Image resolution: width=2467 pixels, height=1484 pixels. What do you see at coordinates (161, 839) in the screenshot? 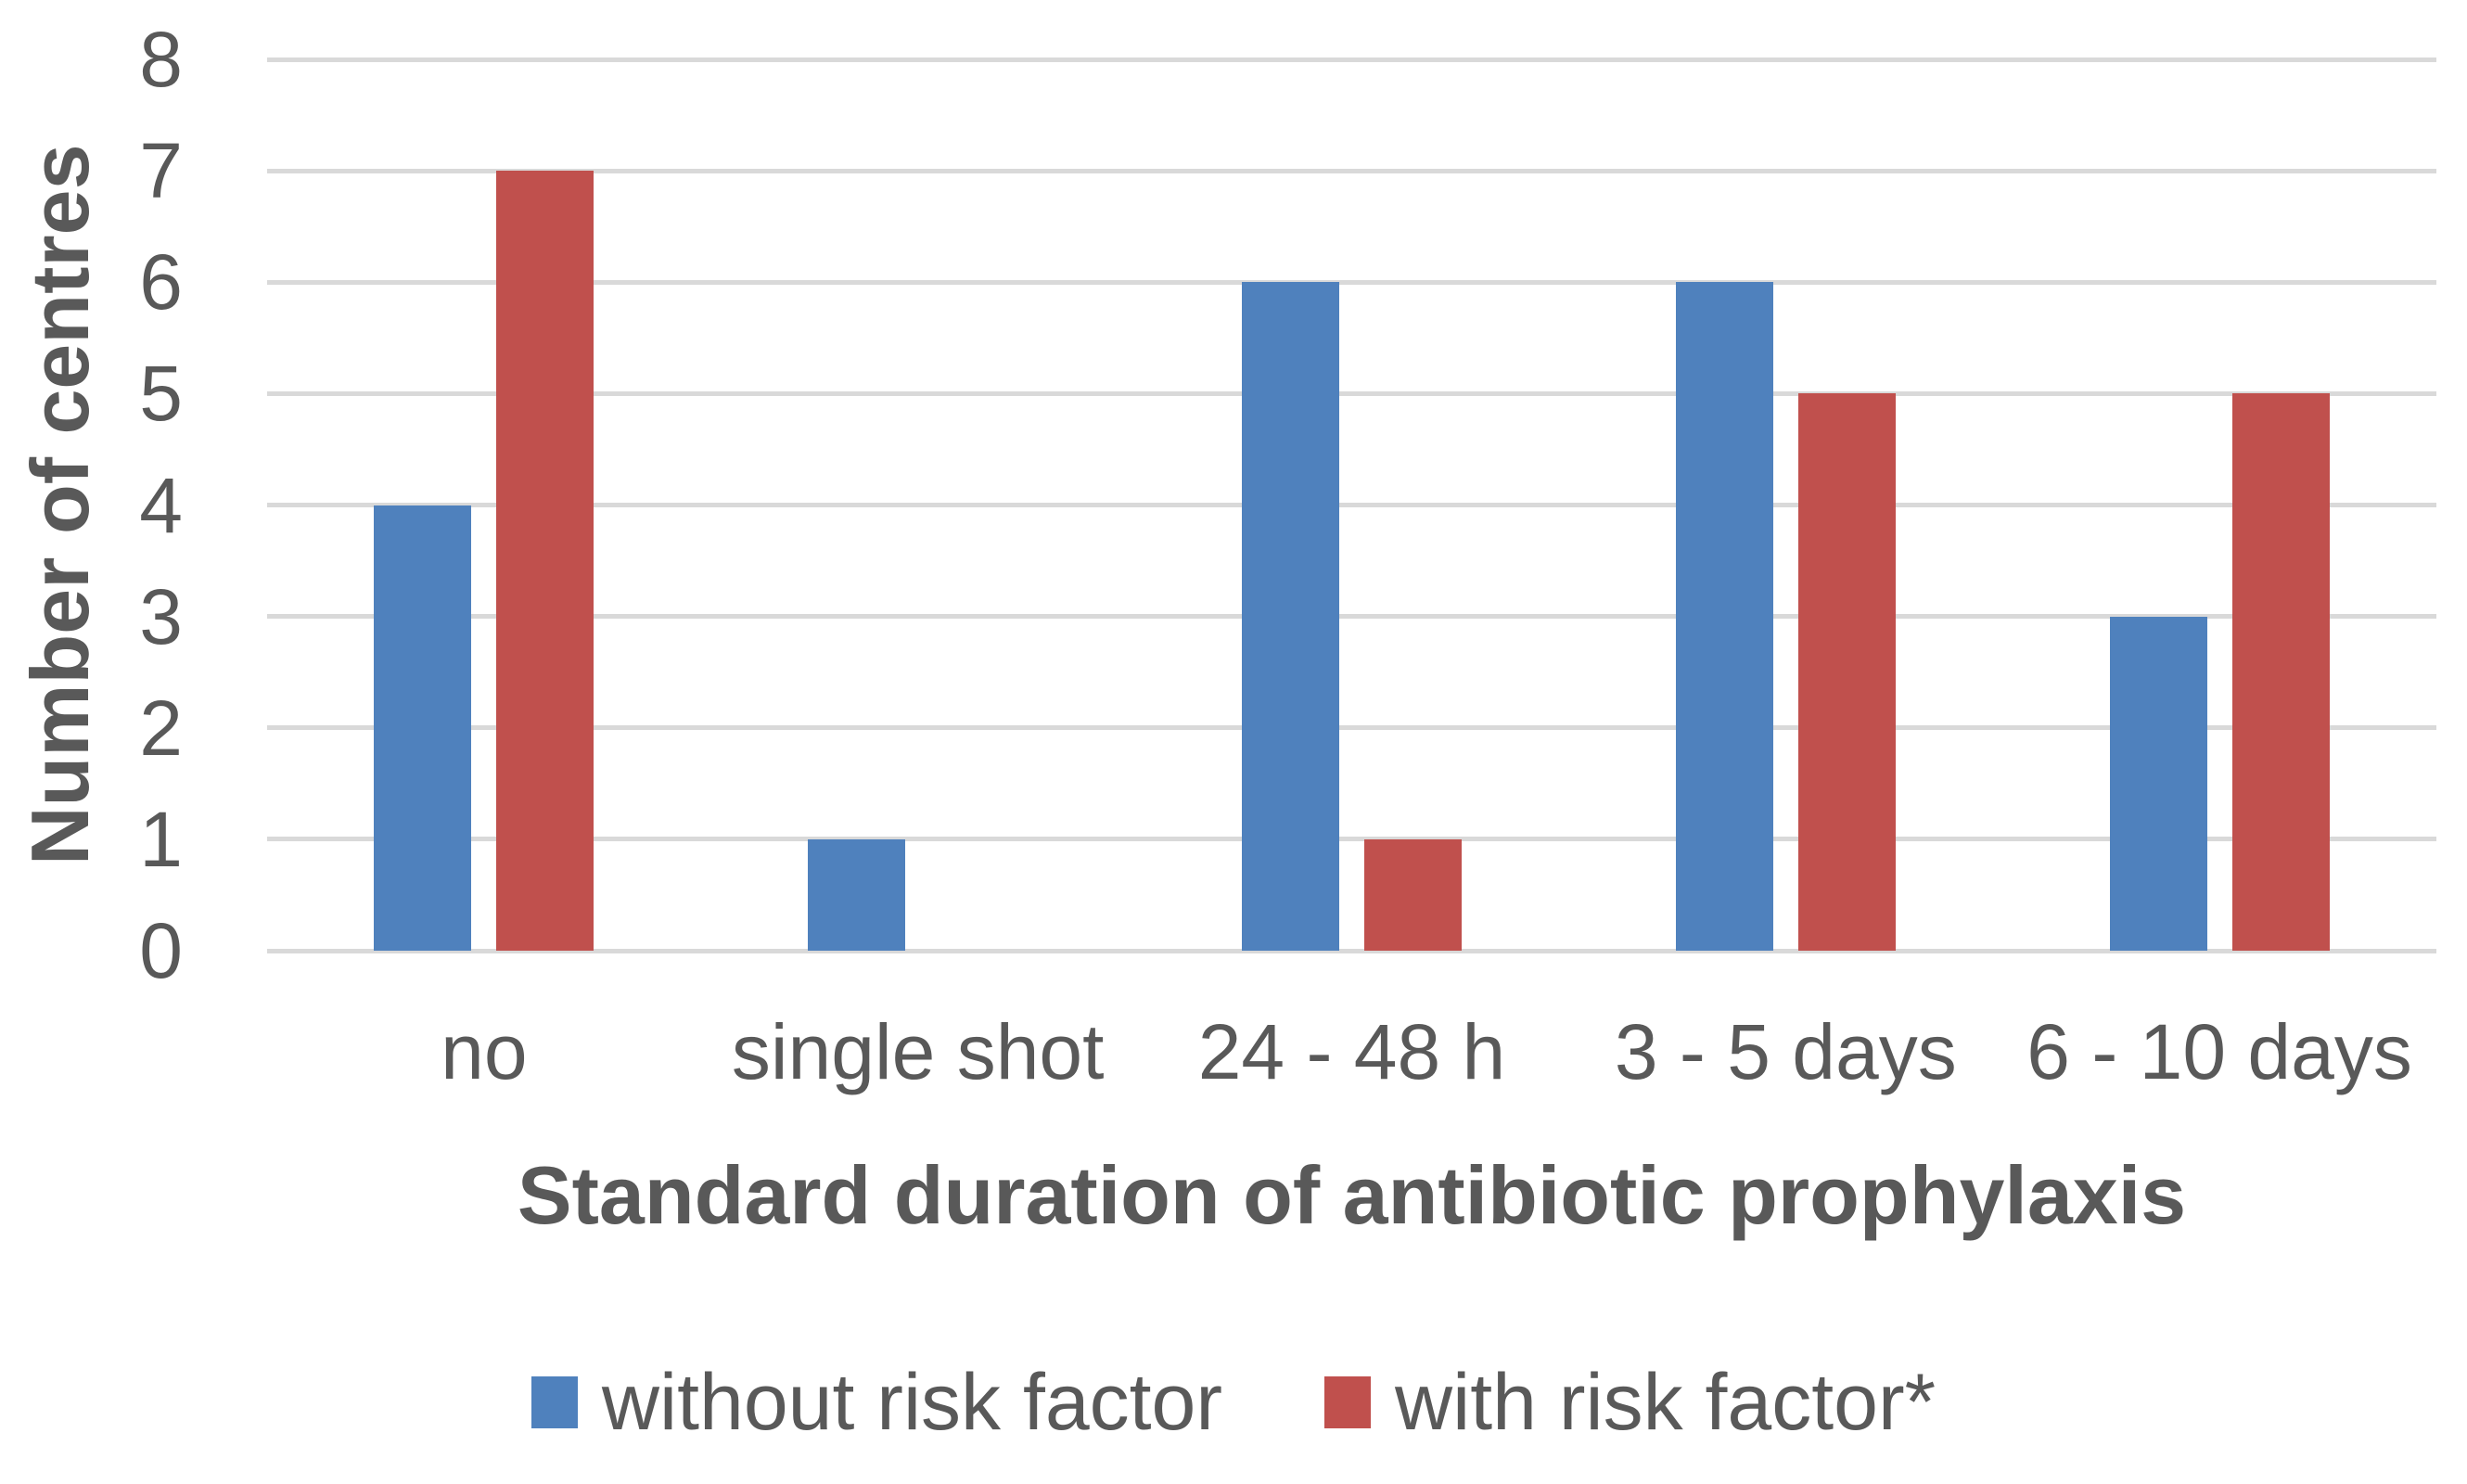
I see `y-tick-label-1: 1` at bounding box center [161, 839].